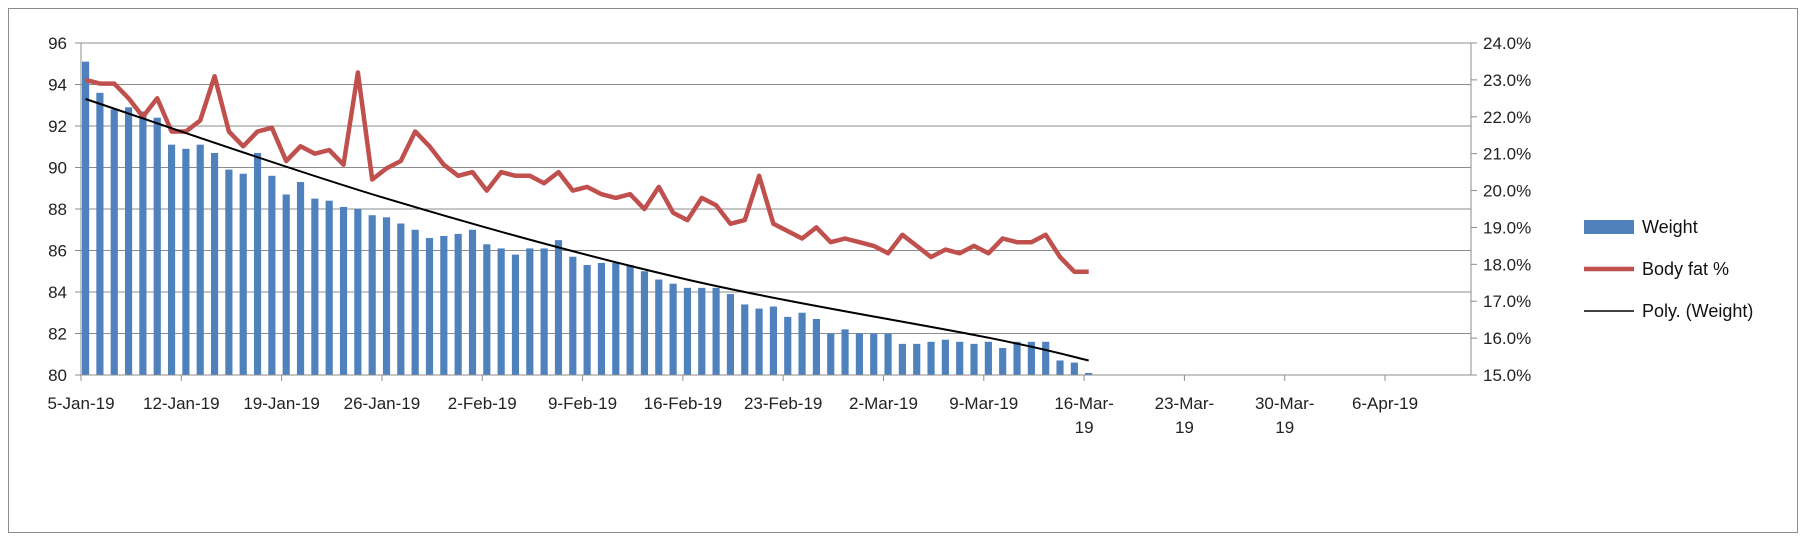 This screenshot has height=541, width=1807. What do you see at coordinates (1084, 415) in the screenshot?
I see `x-tick-label: 16-Mar-19` at bounding box center [1084, 415].